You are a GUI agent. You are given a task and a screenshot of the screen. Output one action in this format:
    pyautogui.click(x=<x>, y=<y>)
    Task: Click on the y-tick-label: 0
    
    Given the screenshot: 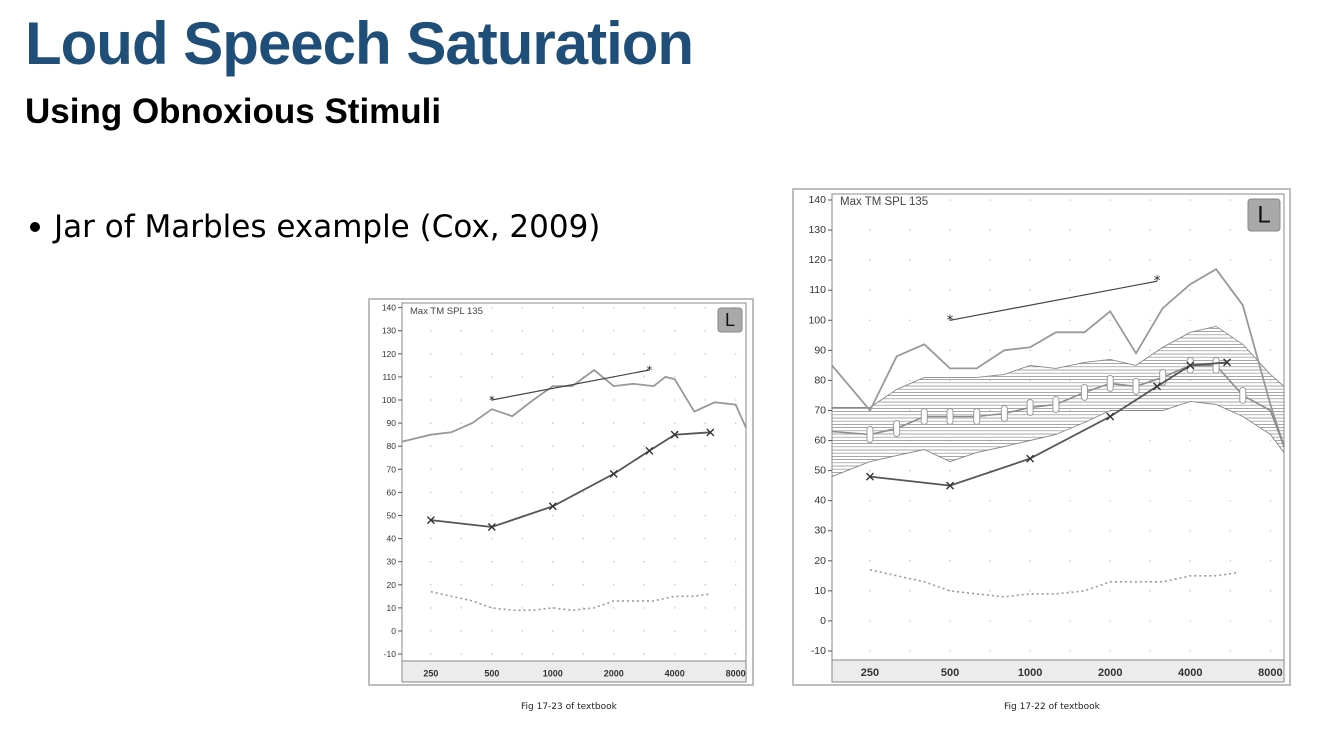 What is the action you would take?
    pyautogui.click(x=823, y=621)
    